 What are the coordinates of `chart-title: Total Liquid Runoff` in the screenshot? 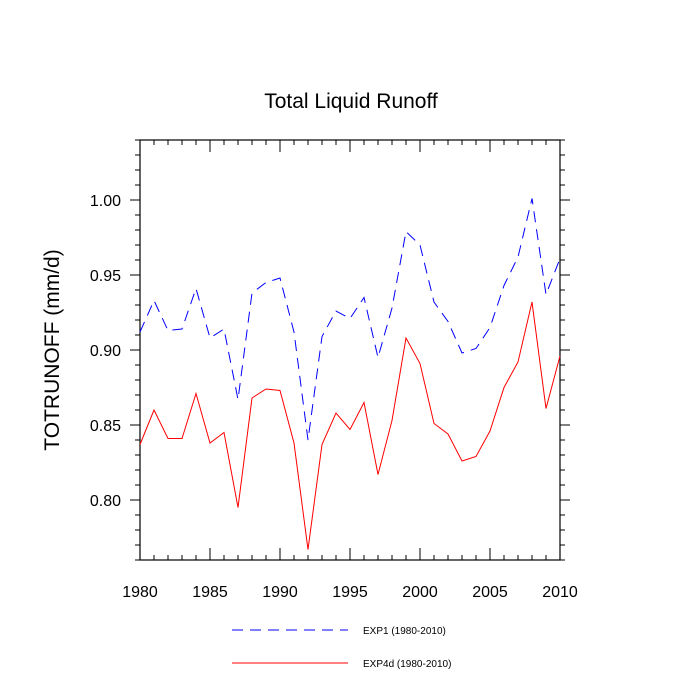 It's located at (351, 101).